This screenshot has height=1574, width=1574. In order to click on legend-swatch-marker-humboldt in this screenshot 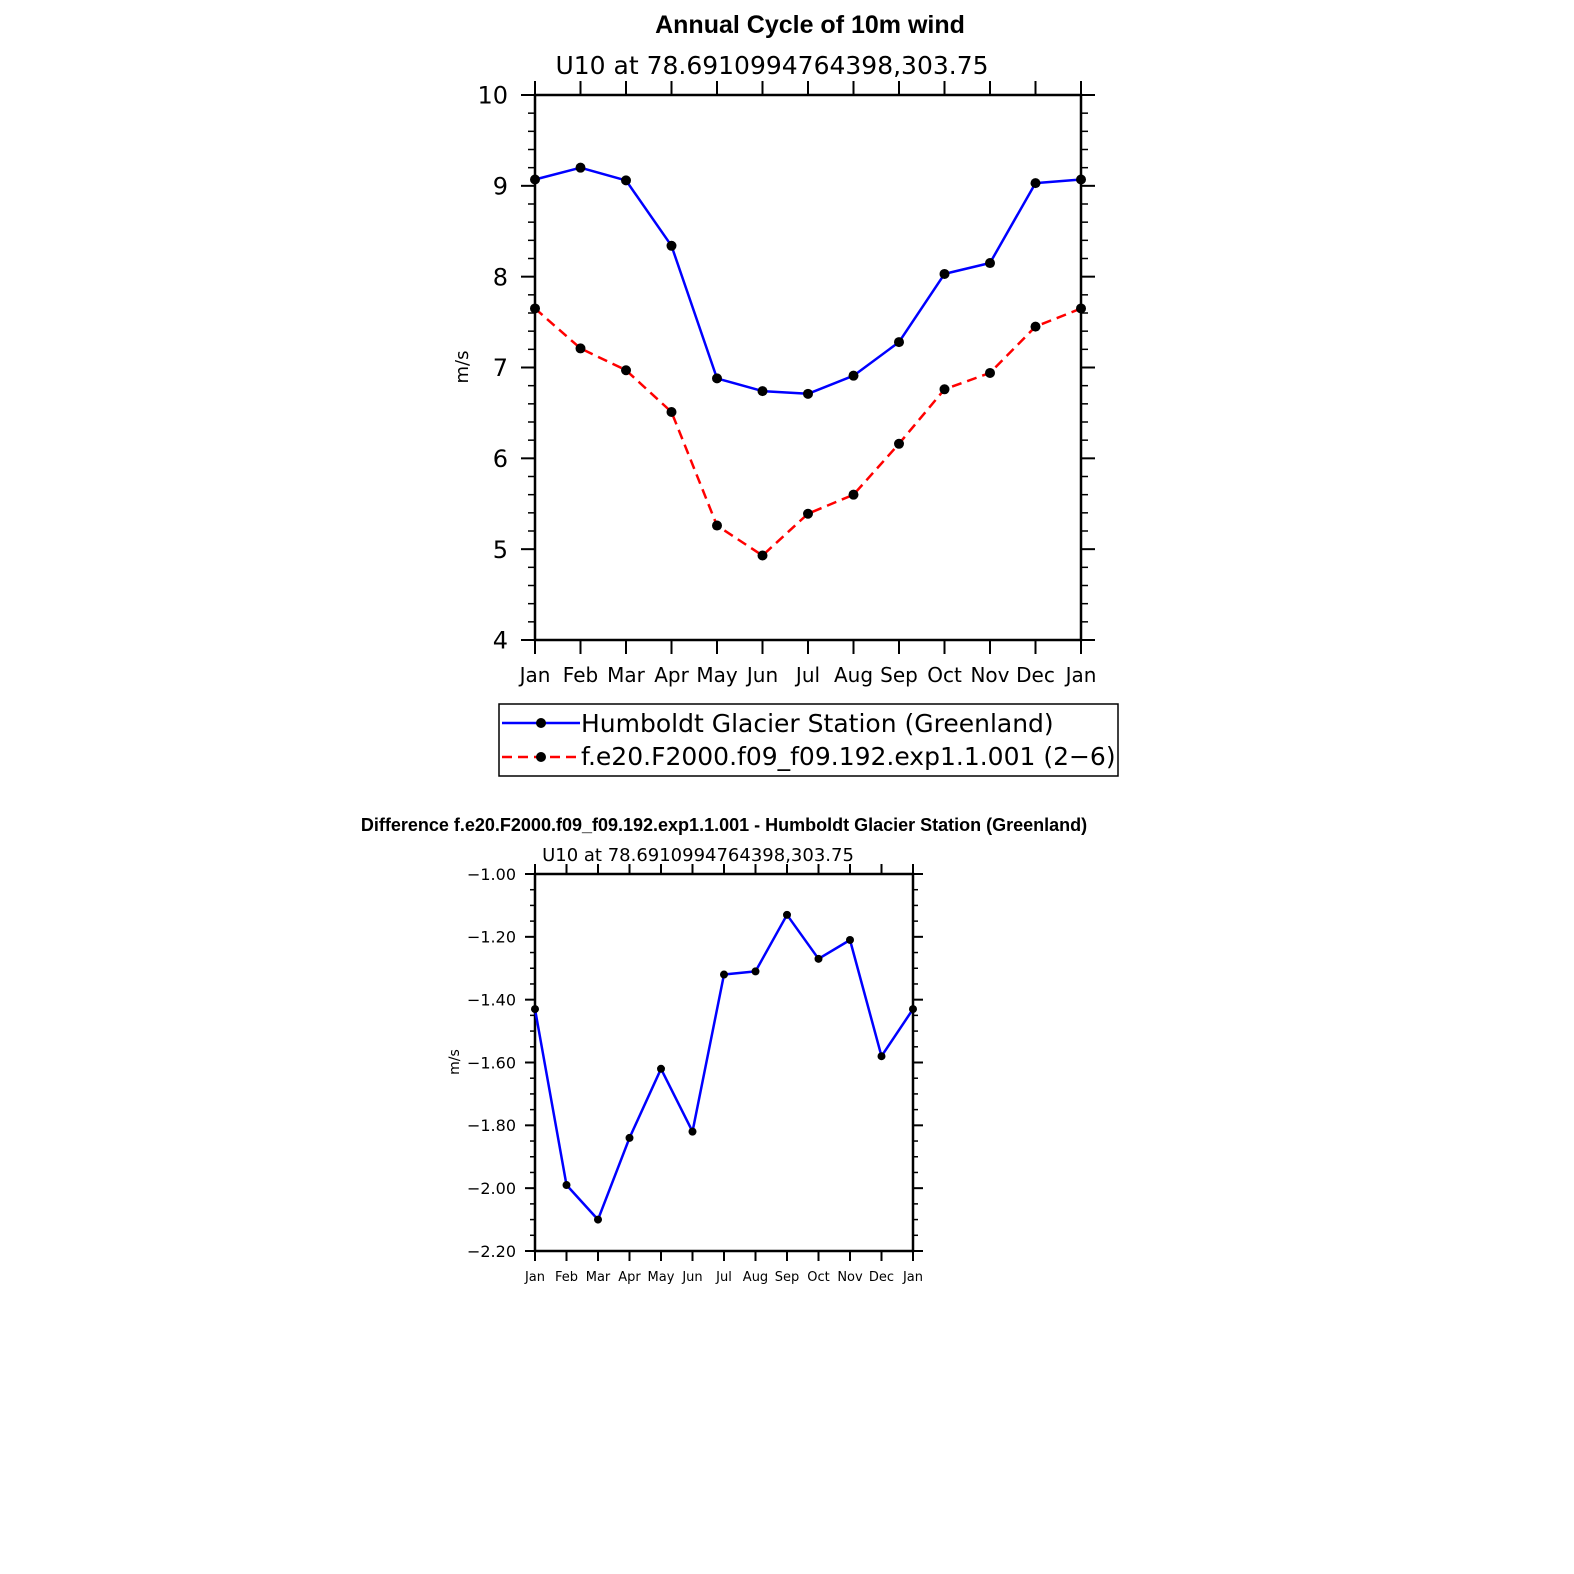, I will do `click(541, 723)`.